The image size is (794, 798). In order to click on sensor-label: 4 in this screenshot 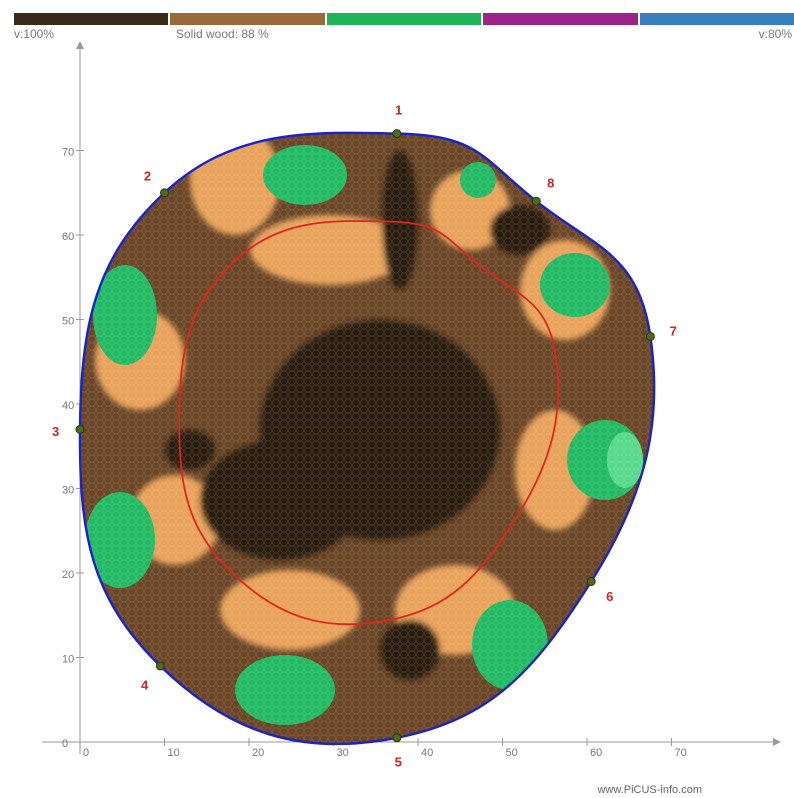, I will do `click(145, 684)`.